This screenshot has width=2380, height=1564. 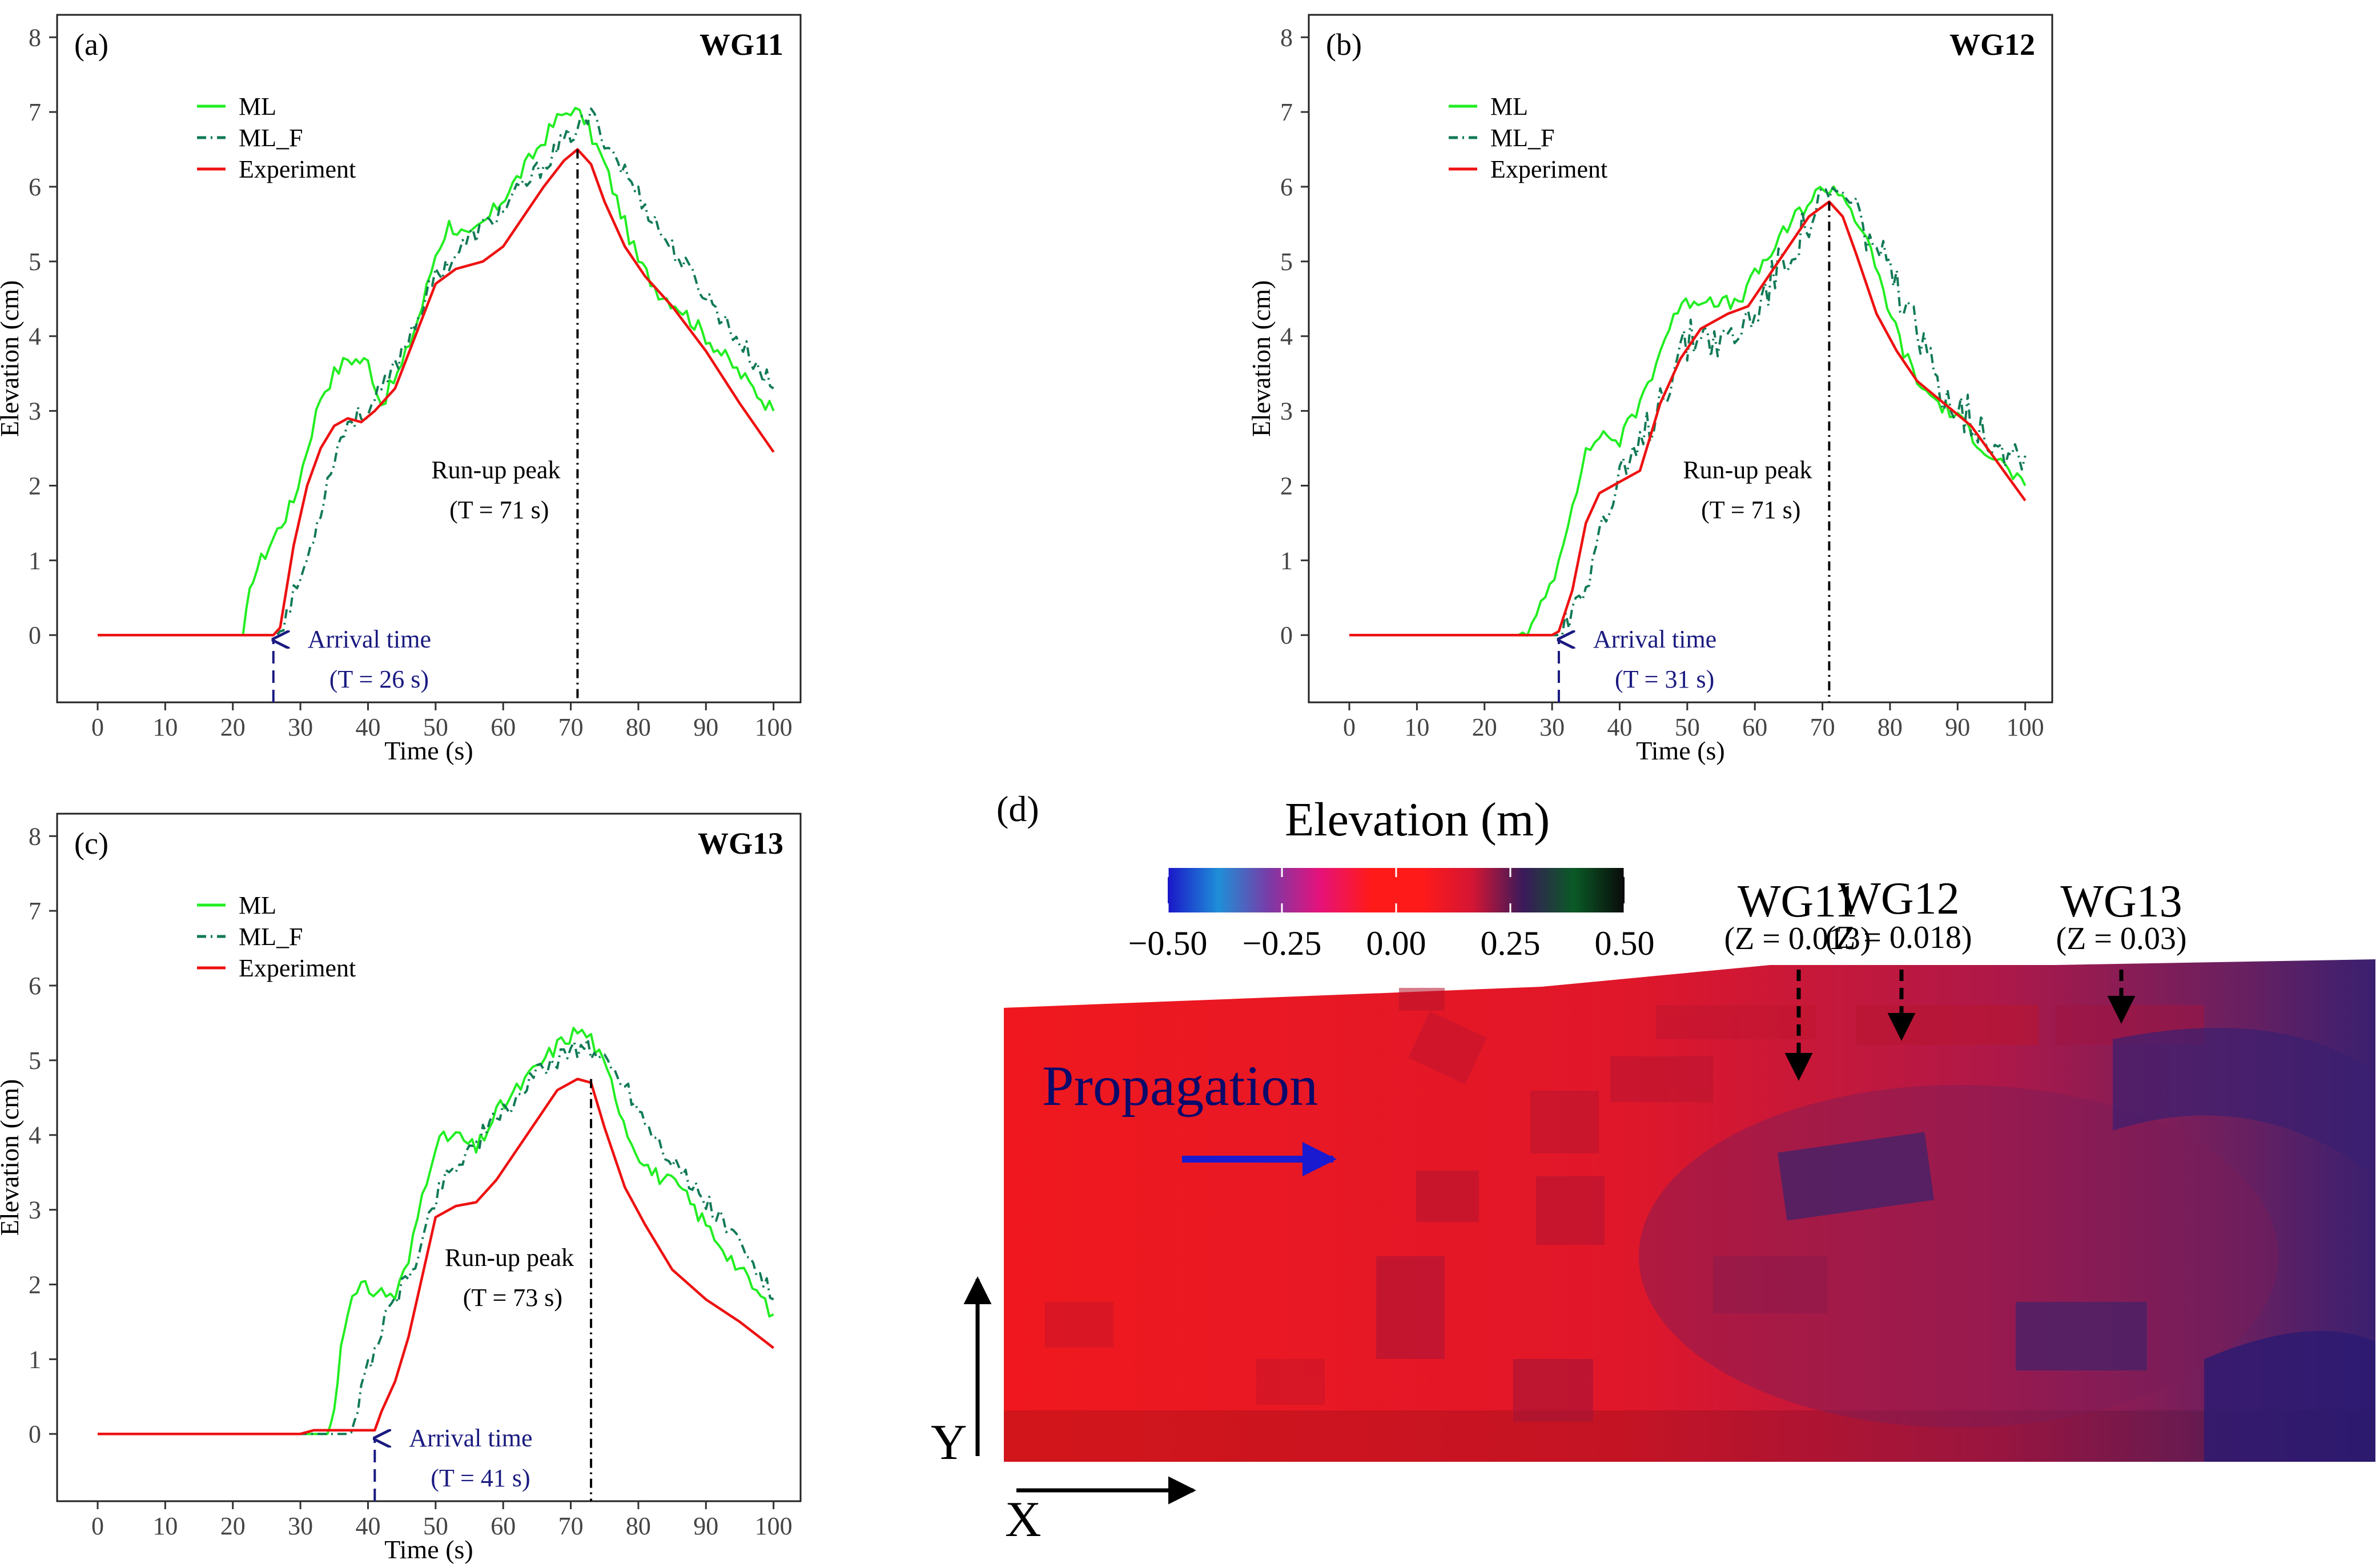 I want to click on terrain-front-face, so click(x=1689, y=1436).